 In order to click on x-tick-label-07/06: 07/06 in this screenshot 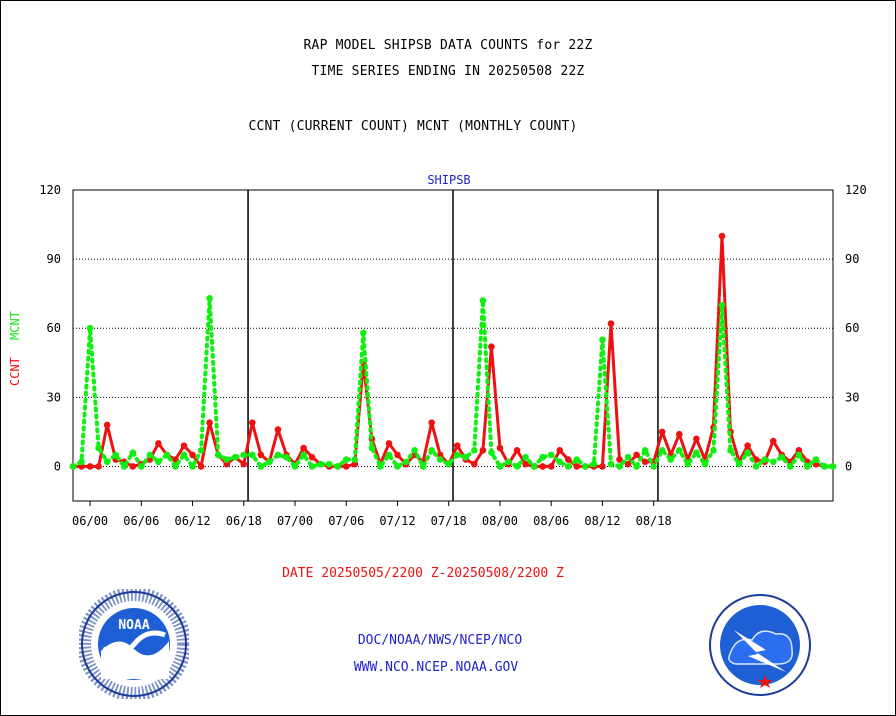, I will do `click(346, 521)`.